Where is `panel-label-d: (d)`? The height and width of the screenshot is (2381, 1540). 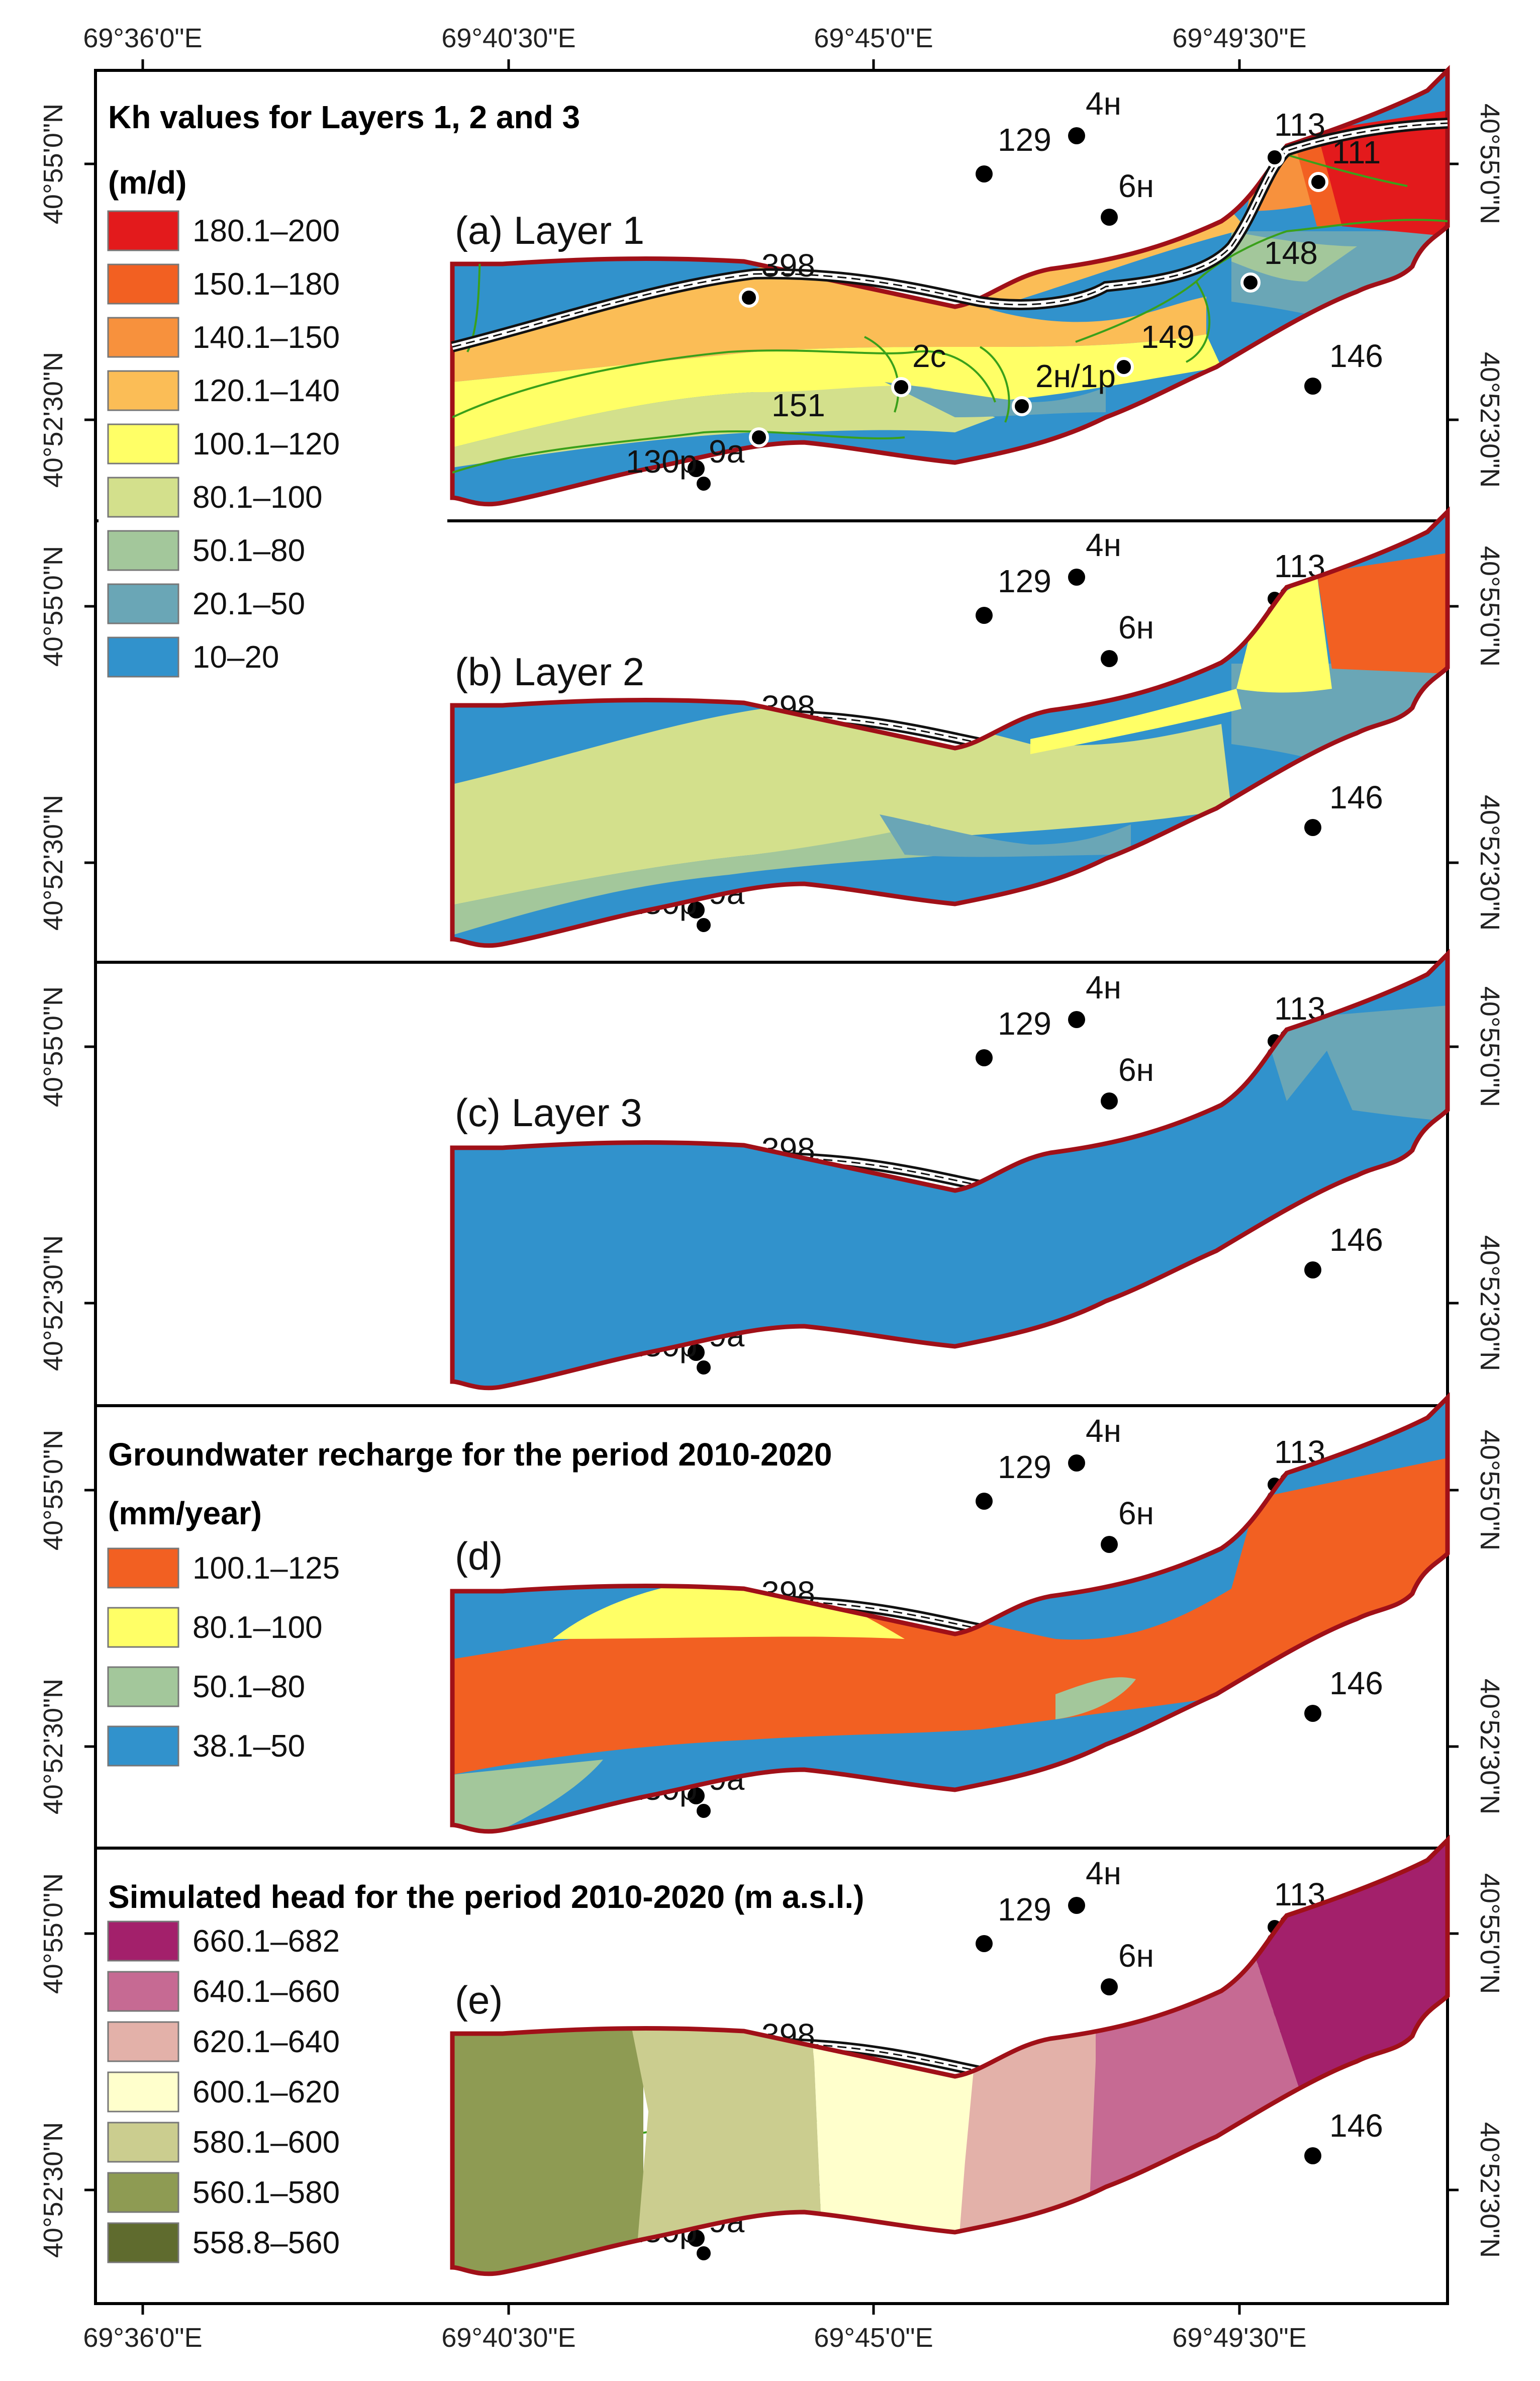
panel-label-d: (d) is located at coordinates (479, 1556).